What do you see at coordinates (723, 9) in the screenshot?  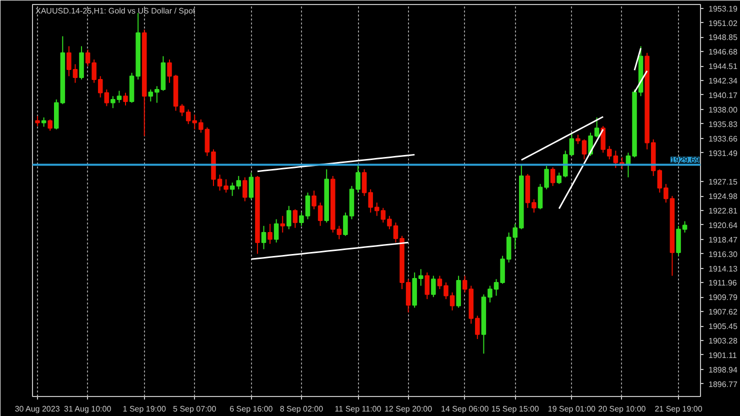 I see `y-tick-label: 1953.19` at bounding box center [723, 9].